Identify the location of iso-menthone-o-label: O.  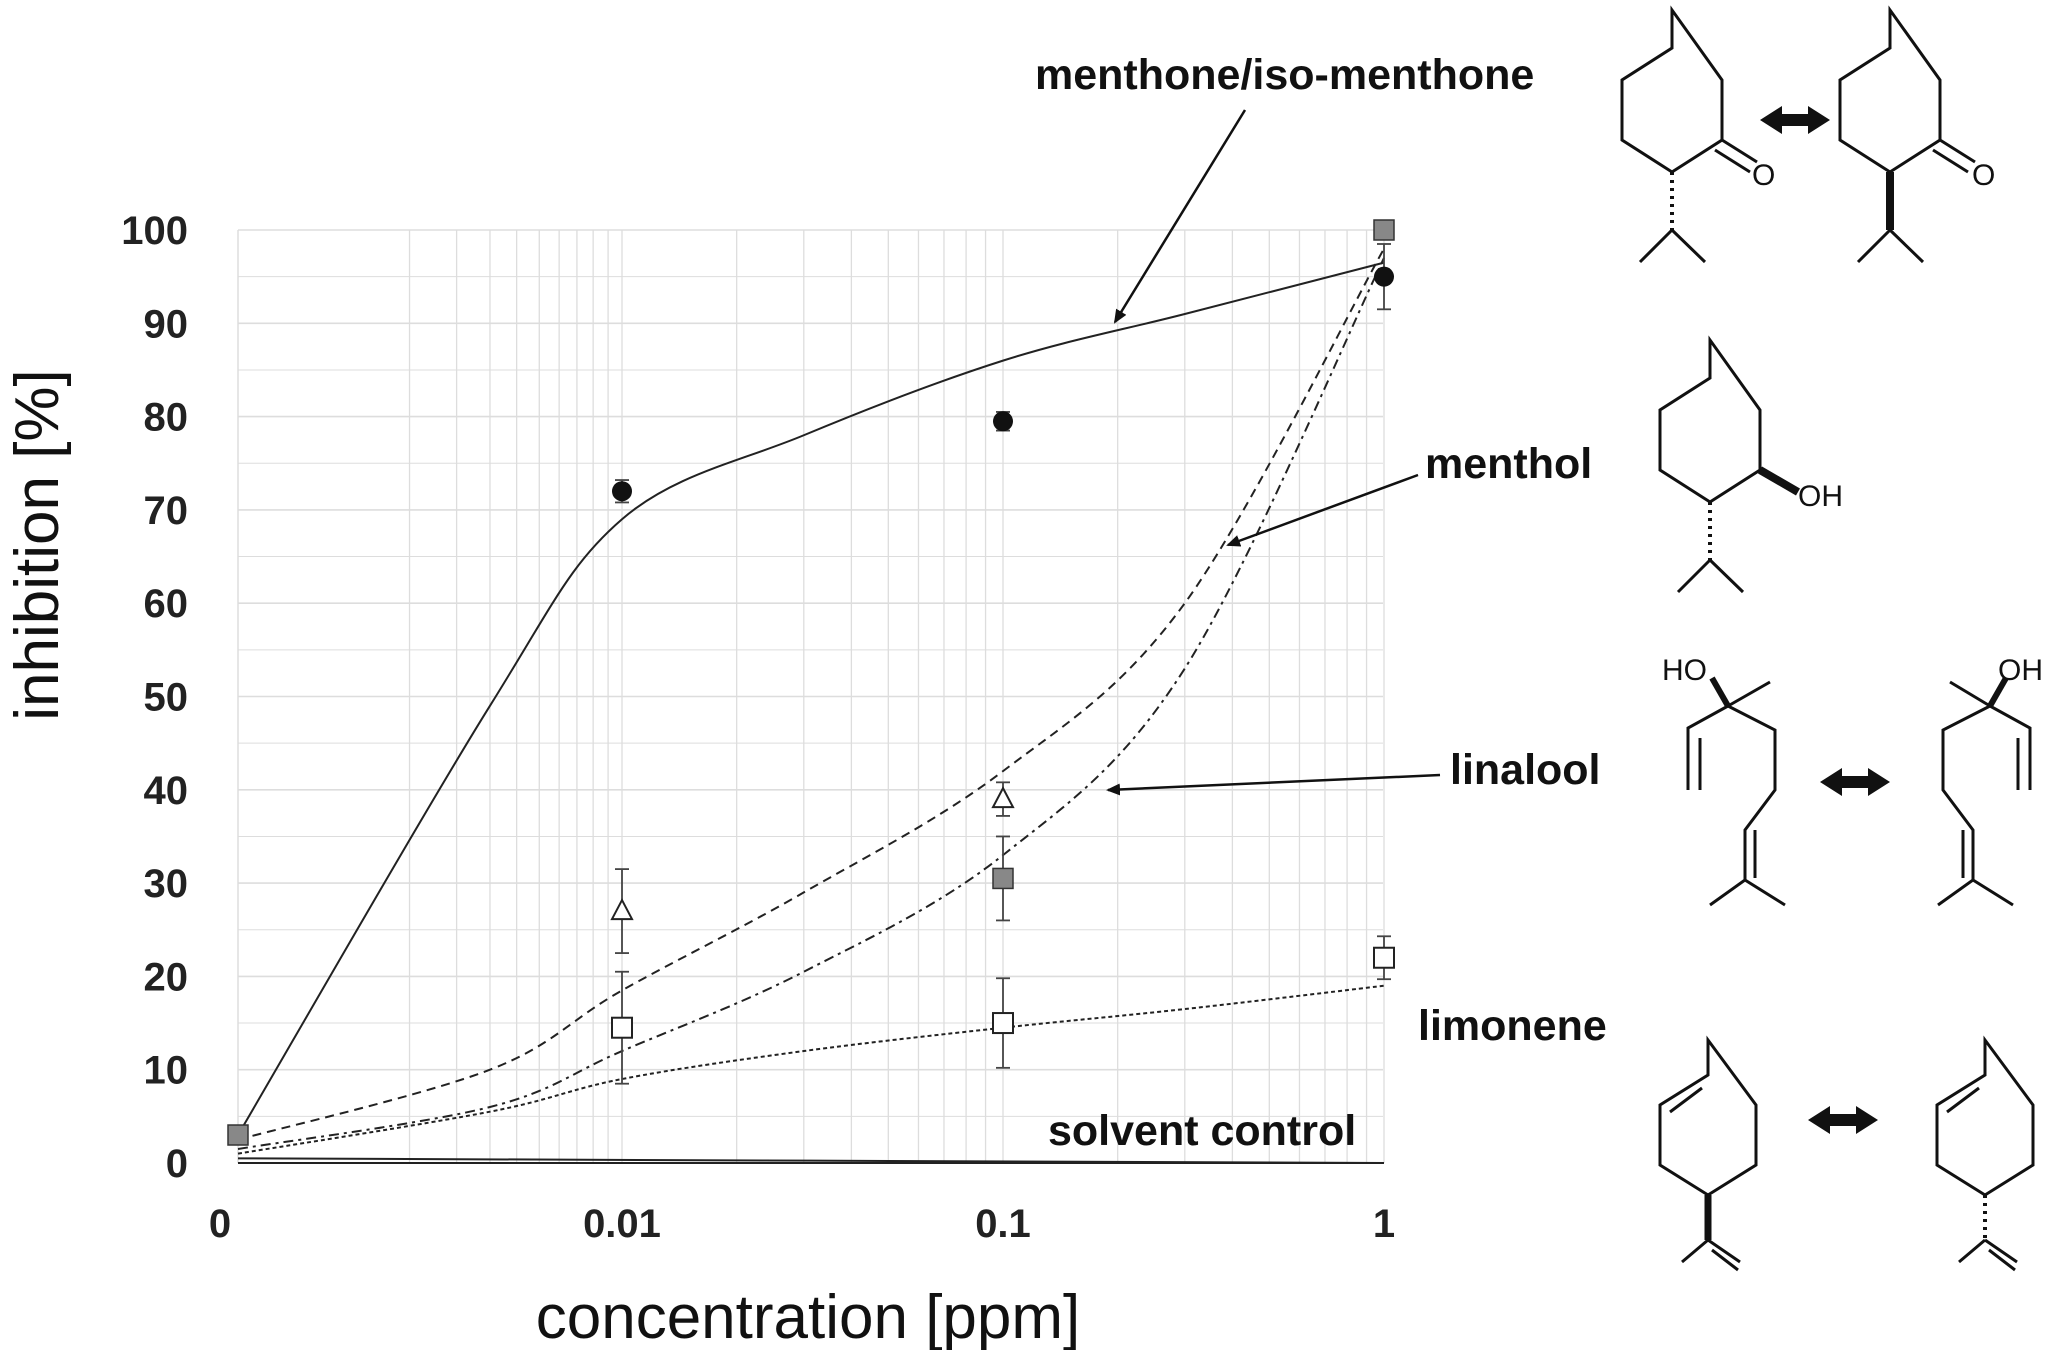
(1983, 175).